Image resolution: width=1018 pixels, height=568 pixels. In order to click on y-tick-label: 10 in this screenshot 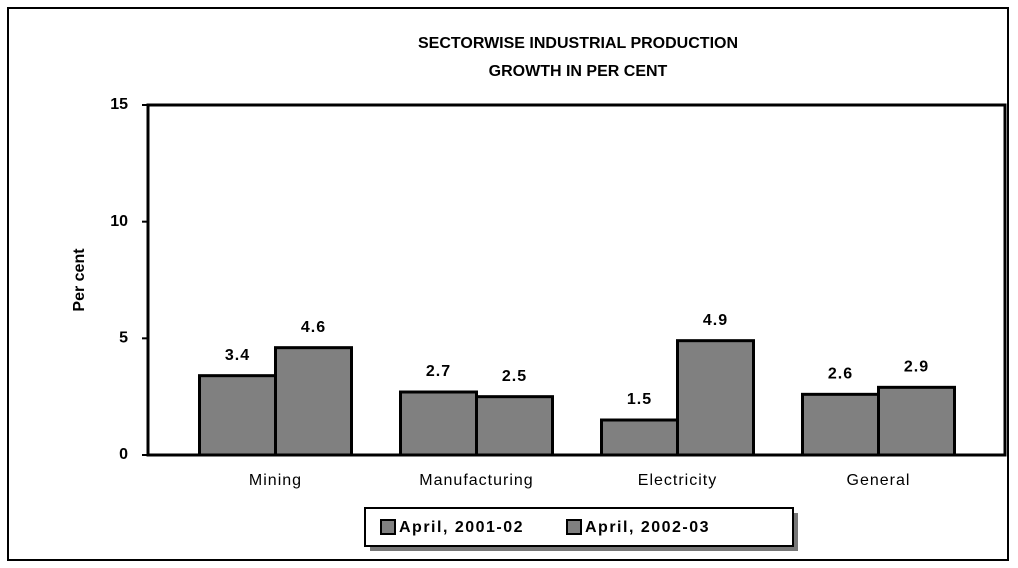, I will do `click(119, 221)`.